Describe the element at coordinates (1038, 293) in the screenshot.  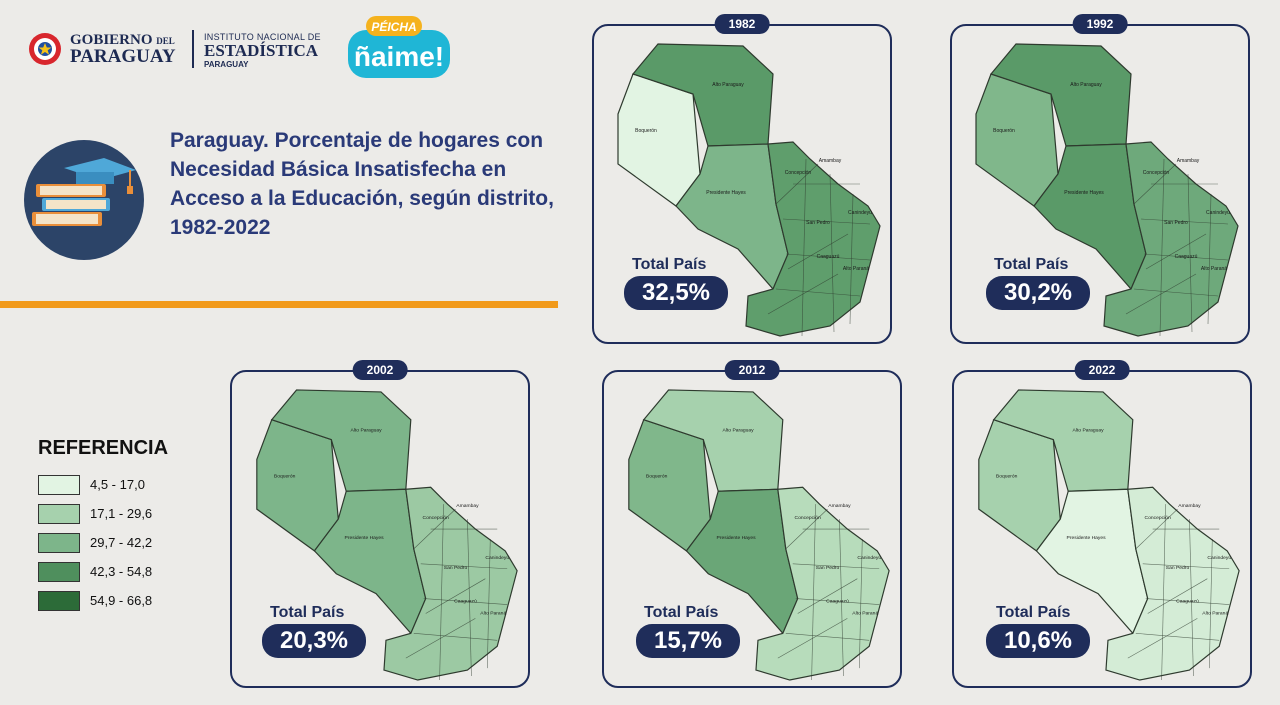
I see `total-value: 30,2%` at that location.